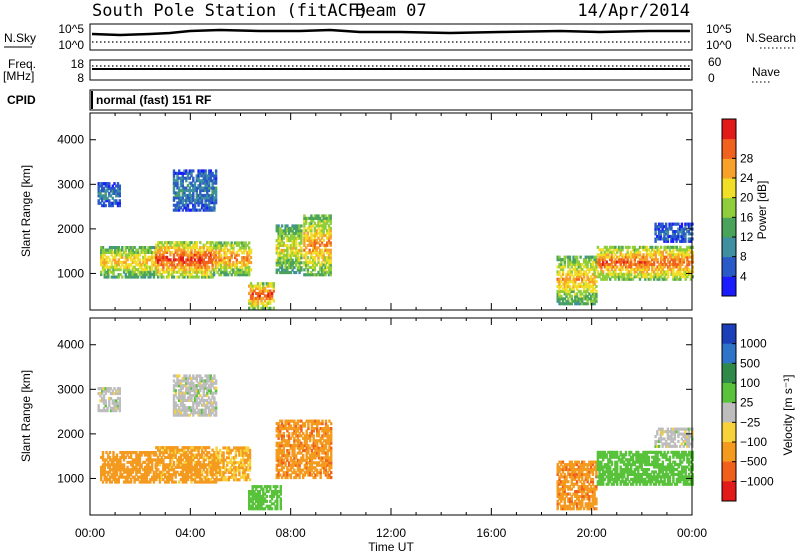  What do you see at coordinates (317, 245) in the screenshot?
I see `power-echo-region` at bounding box center [317, 245].